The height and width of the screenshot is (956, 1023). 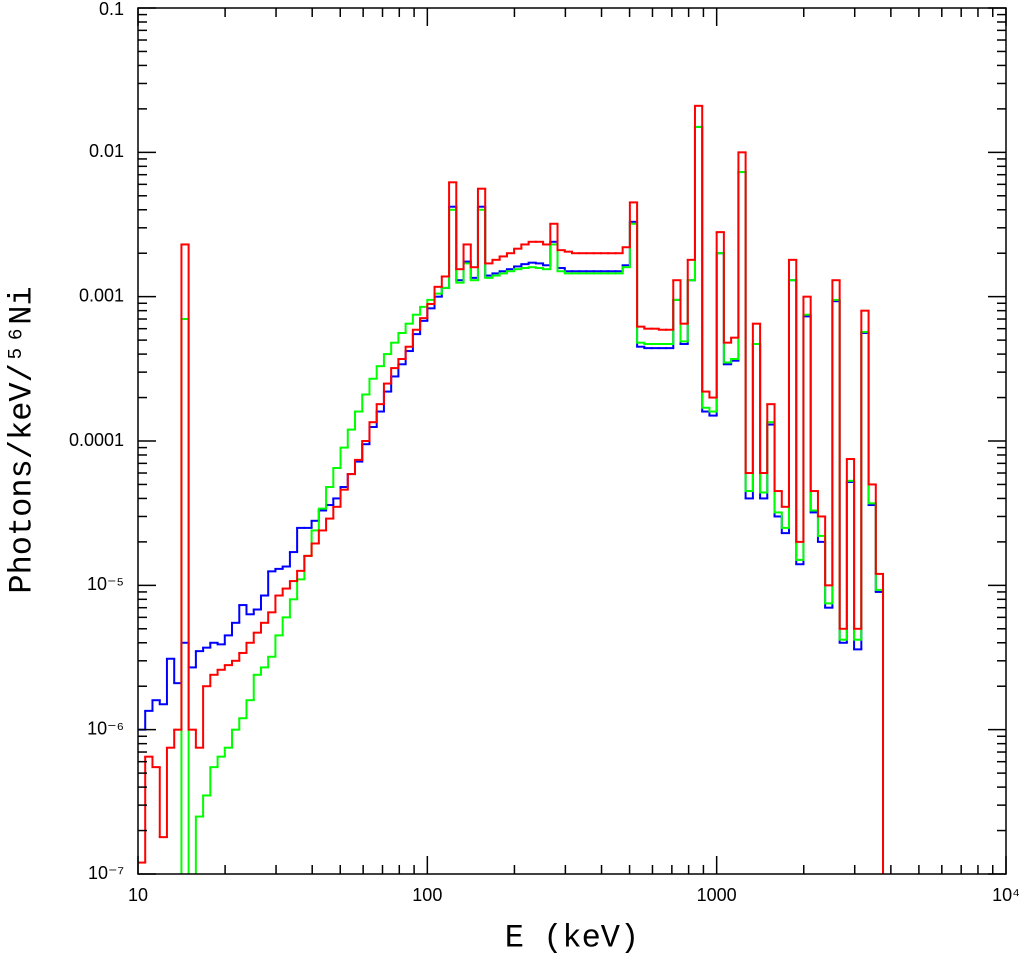 I want to click on y-tick-label: 10⁻⁷, so click(x=106, y=873).